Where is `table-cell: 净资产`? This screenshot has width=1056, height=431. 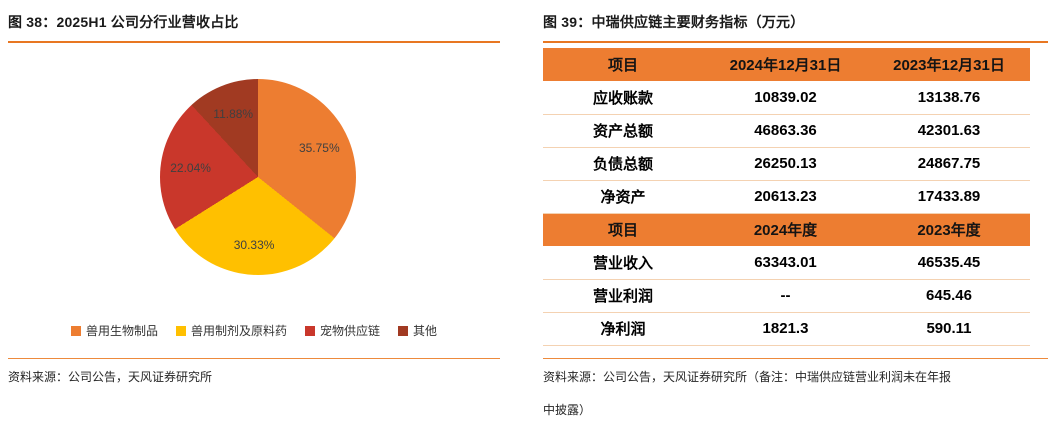
table-cell: 净资产 is located at coordinates (623, 197).